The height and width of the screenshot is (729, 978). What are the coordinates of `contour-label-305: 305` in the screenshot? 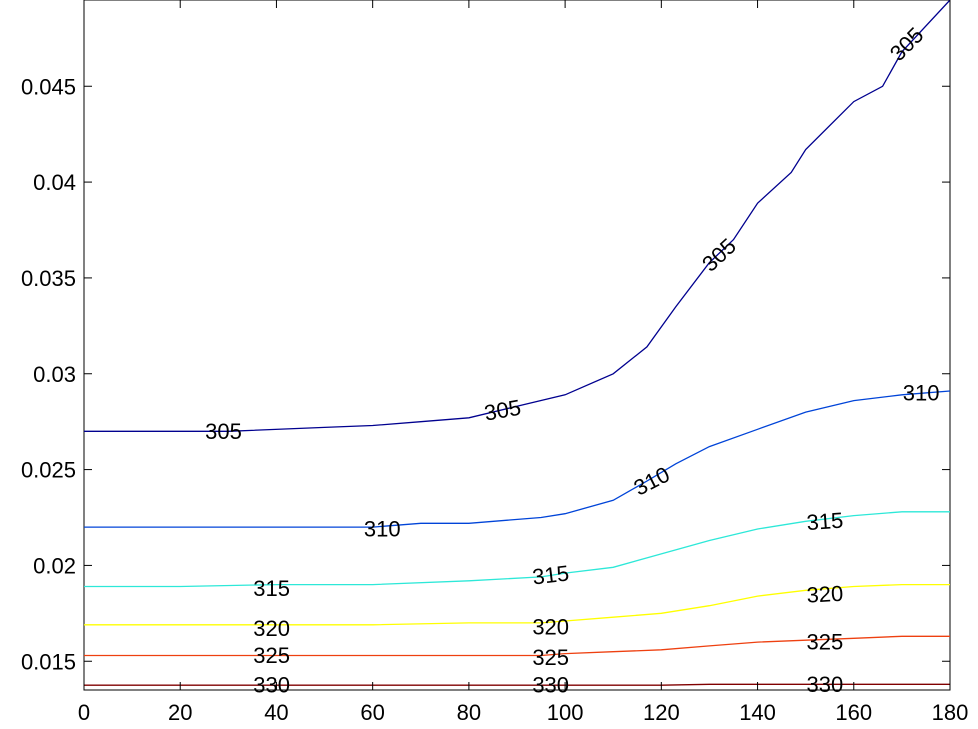 It's located at (223, 431).